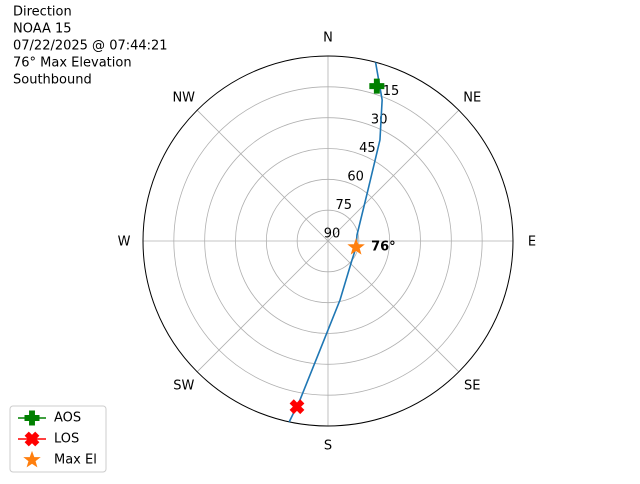  What do you see at coordinates (183, 97) in the screenshot?
I see `theta-tick-label: NW` at bounding box center [183, 97].